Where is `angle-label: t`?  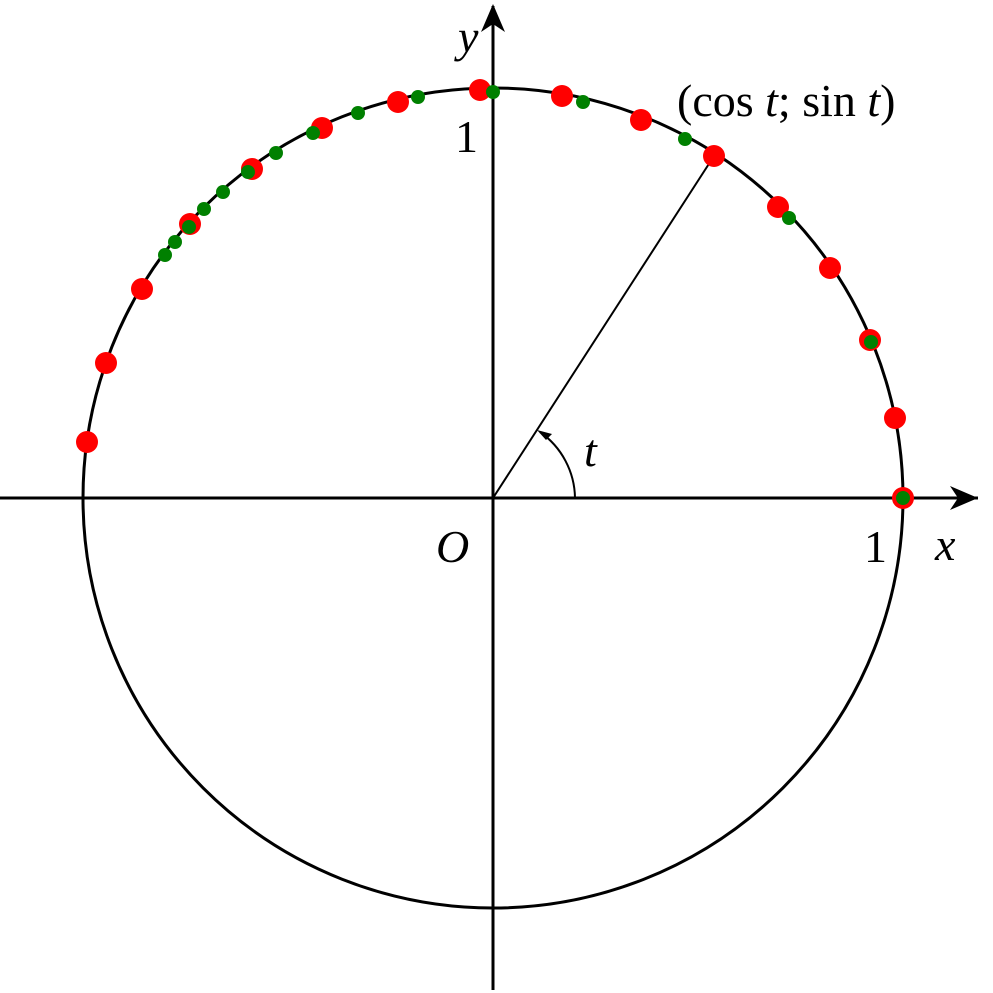
angle-label: t is located at coordinates (591, 450).